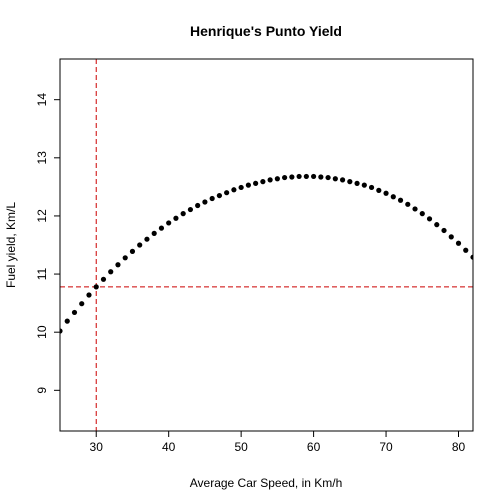 The height and width of the screenshot is (504, 504). I want to click on x-axis-label: Average Car Speed, in Km/h, so click(266, 483).